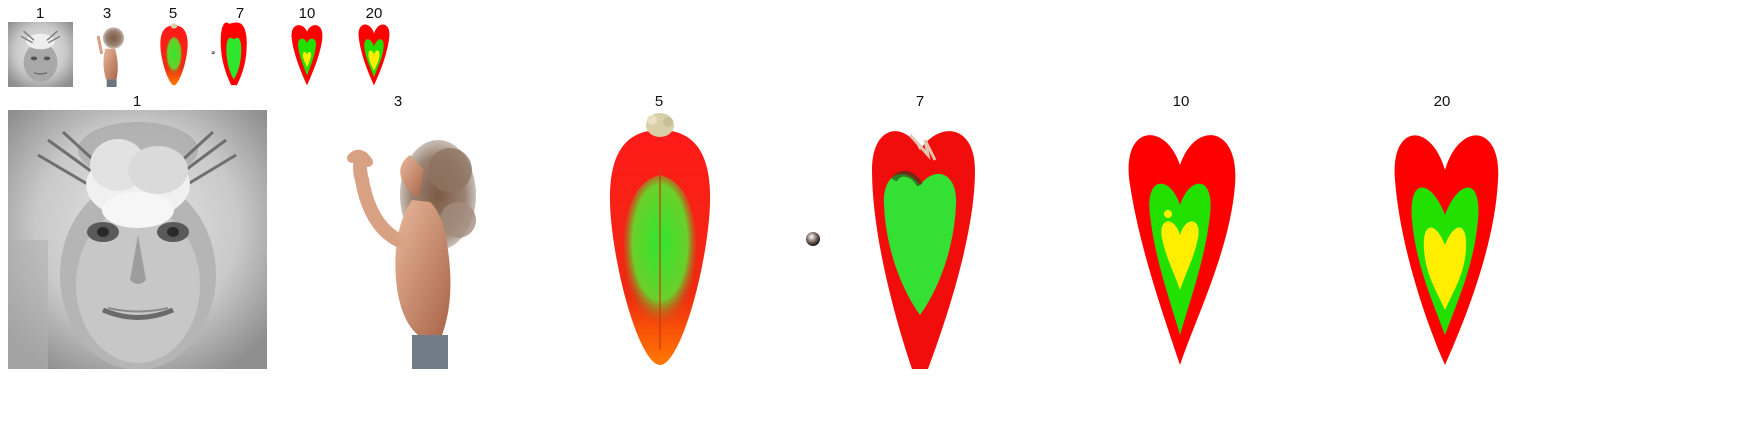 This screenshot has height=421, width=1744. What do you see at coordinates (107, 13) in the screenshot?
I see `thumbnail-label: 3` at bounding box center [107, 13].